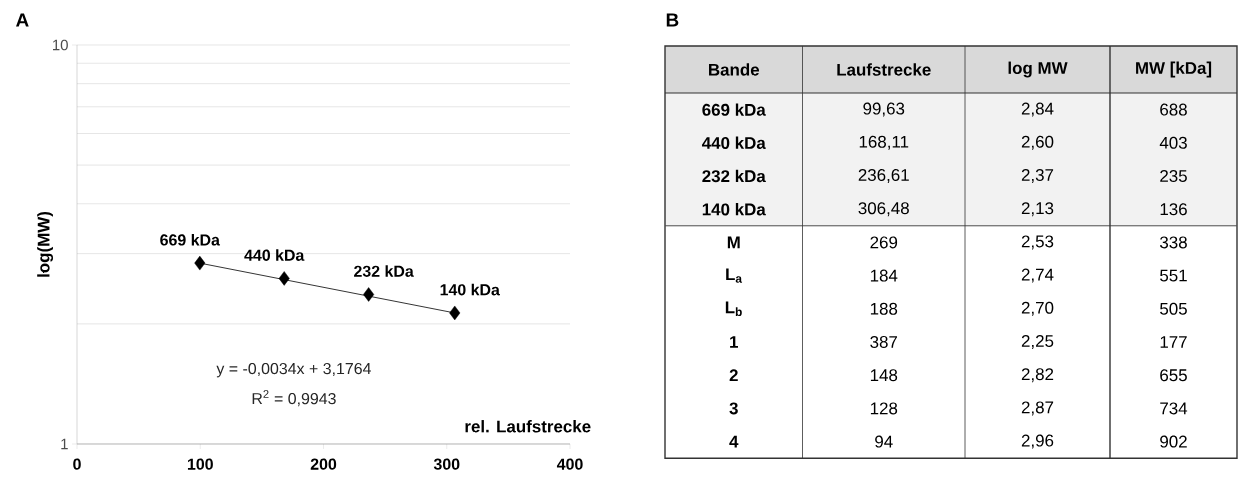  Describe the element at coordinates (1174, 408) in the screenshot. I see `text: 734` at that location.